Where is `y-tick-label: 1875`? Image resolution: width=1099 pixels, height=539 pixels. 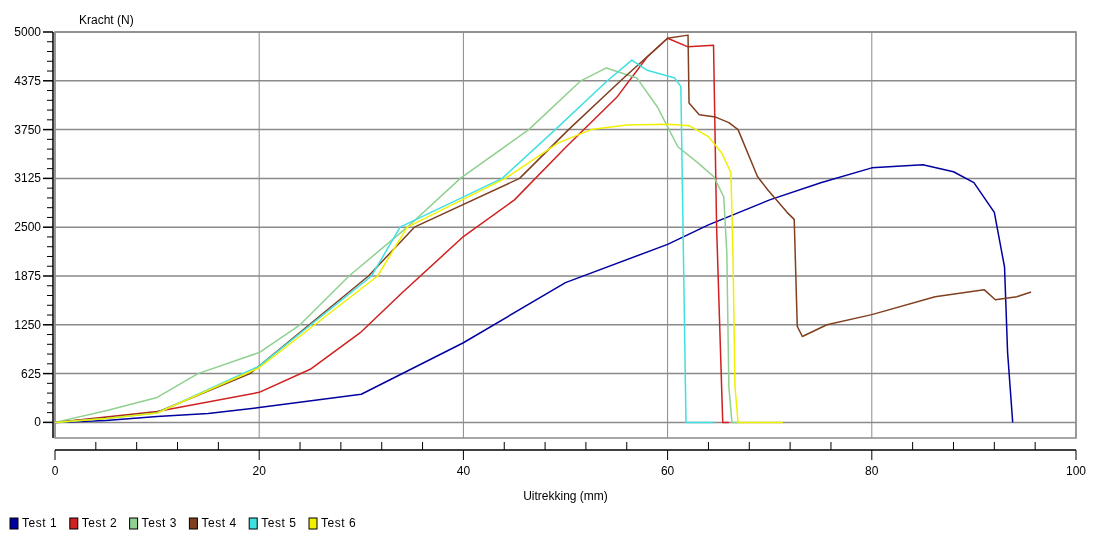 y-tick-label: 1875 is located at coordinates (28, 275).